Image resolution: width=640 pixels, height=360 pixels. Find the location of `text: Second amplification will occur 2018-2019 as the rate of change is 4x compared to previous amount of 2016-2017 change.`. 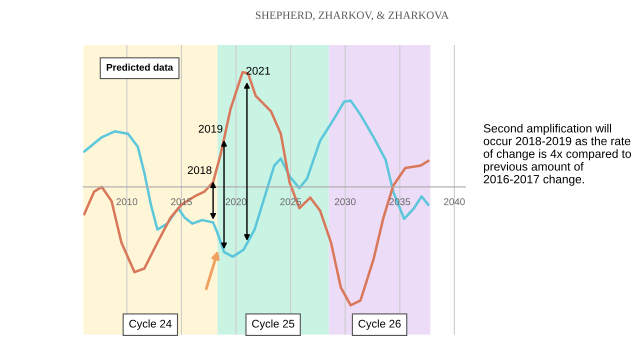

text: Second amplification will occur 2018-2019 as the rate of change is 4x compared to previous amount of 2016-2017 change. is located at coordinates (558, 155).